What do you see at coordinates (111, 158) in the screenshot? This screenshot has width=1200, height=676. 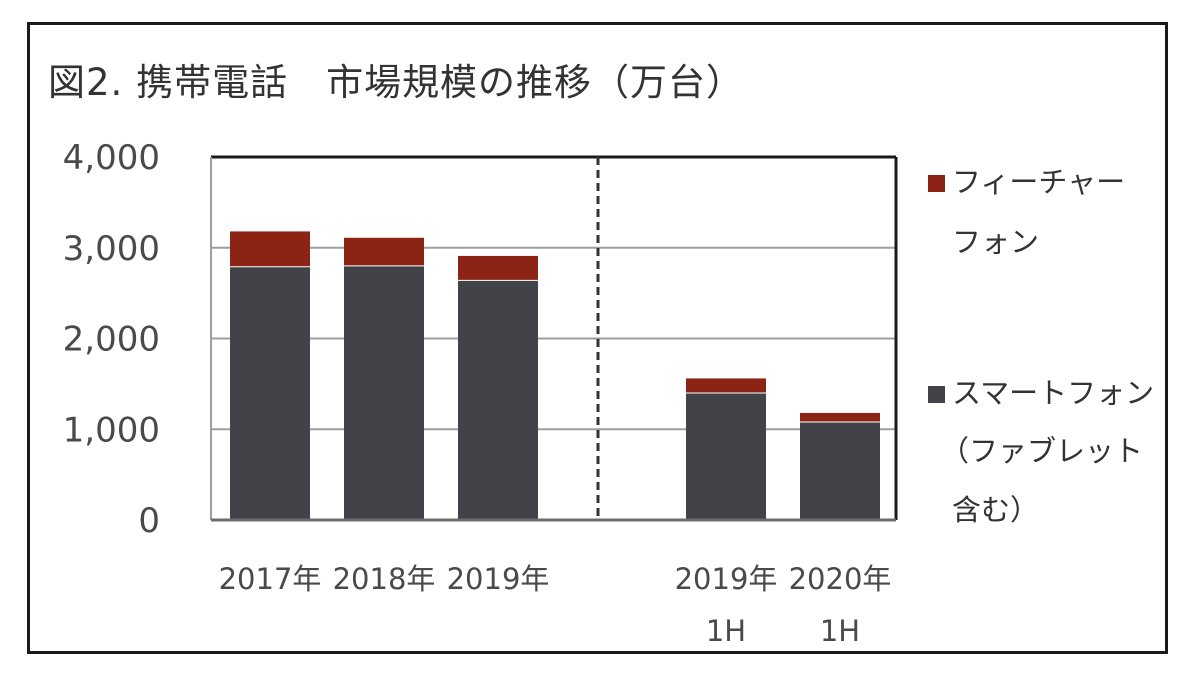 I see `y-tick-label: 4,000` at bounding box center [111, 158].